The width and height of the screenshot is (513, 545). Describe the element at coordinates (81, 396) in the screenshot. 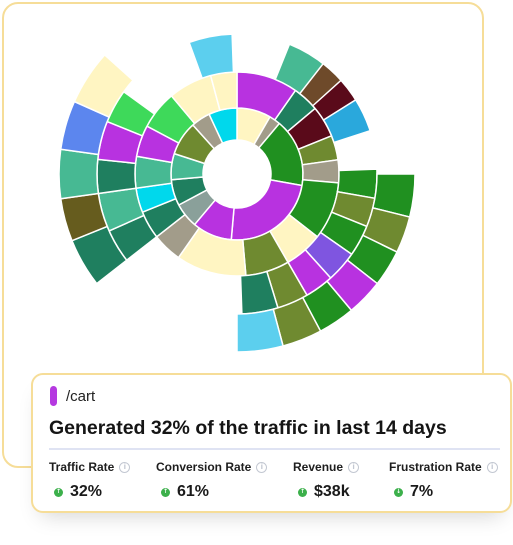

I see `route-label: /cart` at that location.